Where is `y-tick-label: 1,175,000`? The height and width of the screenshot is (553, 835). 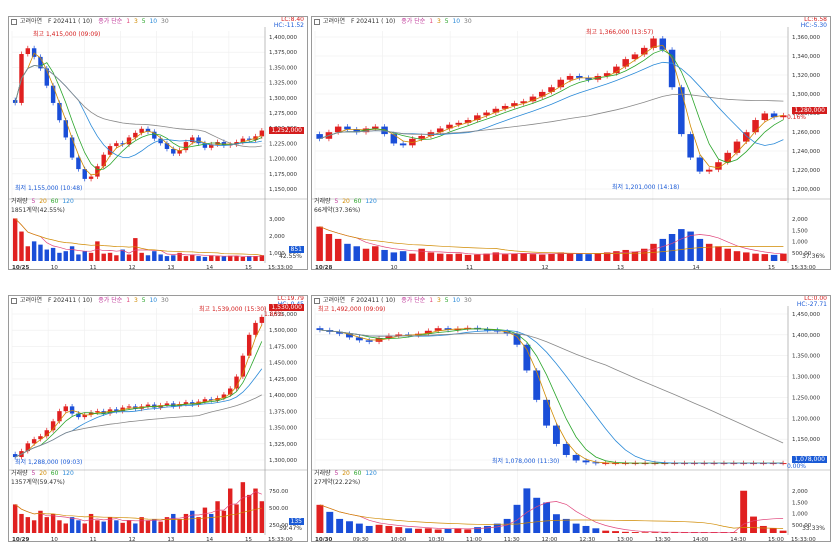 y-tick-label: 1,175,000 is located at coordinates (283, 175).